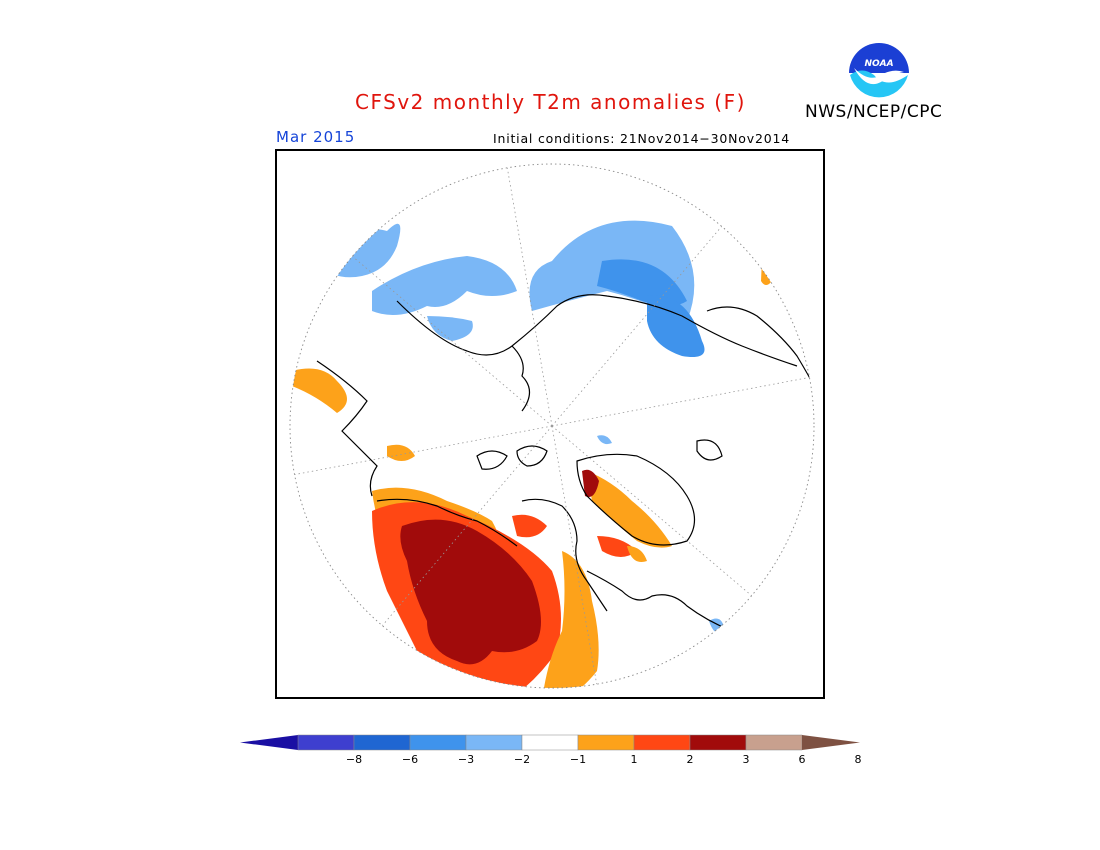 This screenshot has height=850, width=1100. Describe the element at coordinates (570, 619) in the screenshot. I see `anomaly-region-hudson-orange` at that location.